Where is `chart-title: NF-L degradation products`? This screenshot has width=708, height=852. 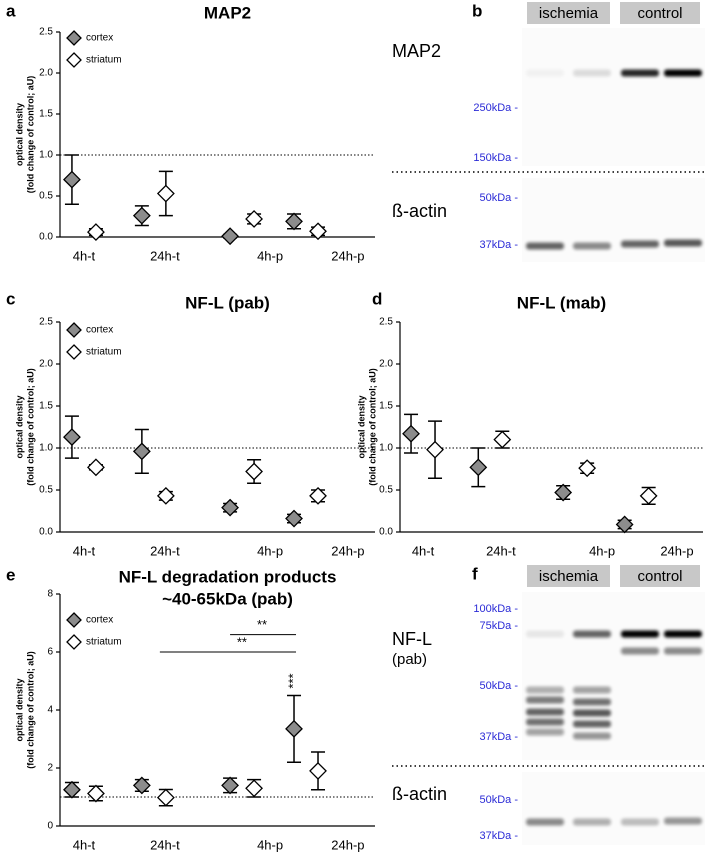 chart-title: NF-L degradation products is located at coordinates (228, 576).